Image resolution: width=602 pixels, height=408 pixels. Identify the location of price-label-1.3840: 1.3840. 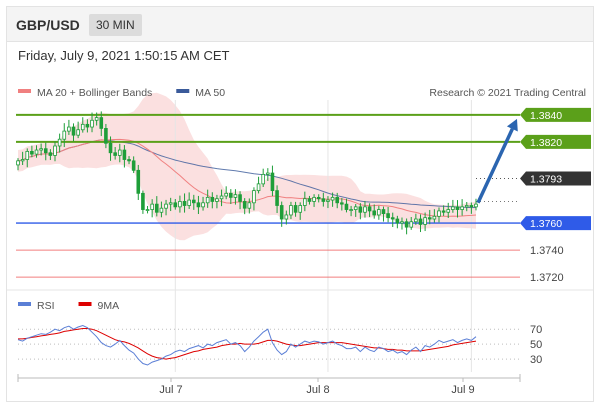
(546, 116).